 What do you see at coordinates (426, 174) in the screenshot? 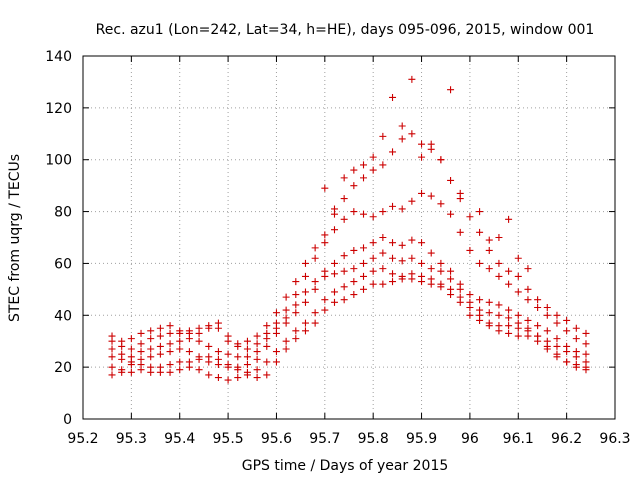
I see `series-arc-peak` at bounding box center [426, 174].